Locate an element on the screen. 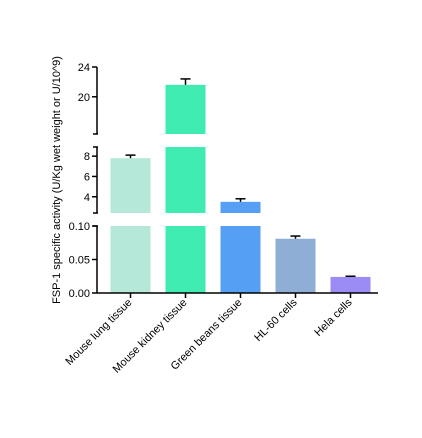 The width and height of the screenshot is (422, 438). category-label: HL-60 cells is located at coordinates (276, 320).